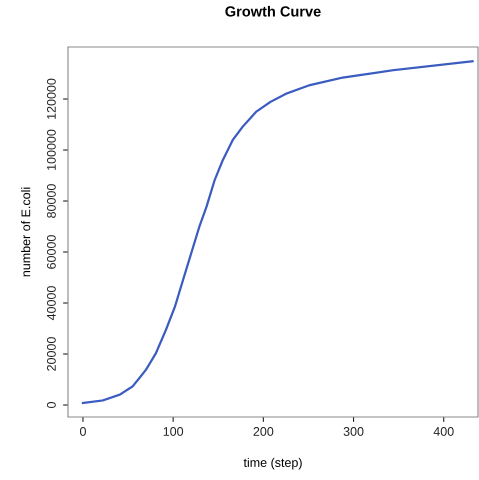  Describe the element at coordinates (51, 405) in the screenshot. I see `y-tick-label: 0` at that location.